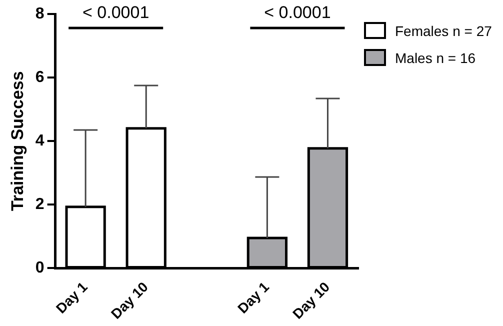 Image resolution: width=503 pixels, height=326 pixels. What do you see at coordinates (39, 268) in the screenshot?
I see `y-tick-label: 0` at bounding box center [39, 268].